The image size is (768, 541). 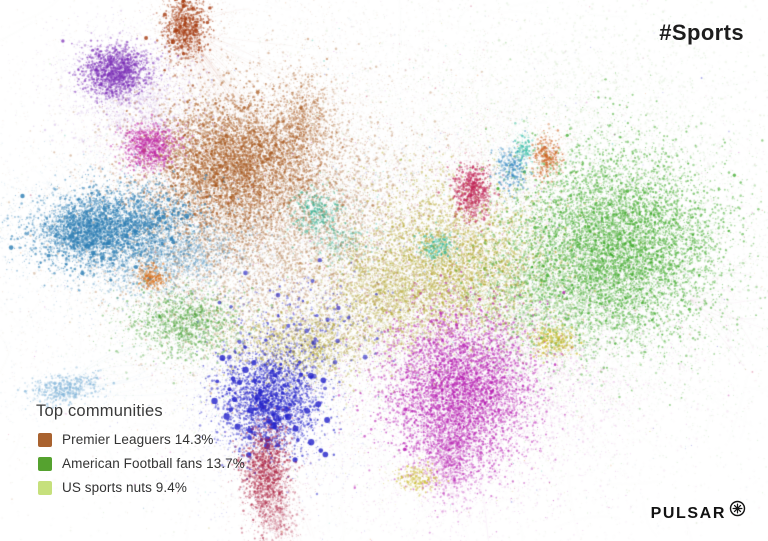 What do you see at coordinates (45, 487) in the screenshot?
I see `legend-swatch-us-sports-nuts` at bounding box center [45, 487].